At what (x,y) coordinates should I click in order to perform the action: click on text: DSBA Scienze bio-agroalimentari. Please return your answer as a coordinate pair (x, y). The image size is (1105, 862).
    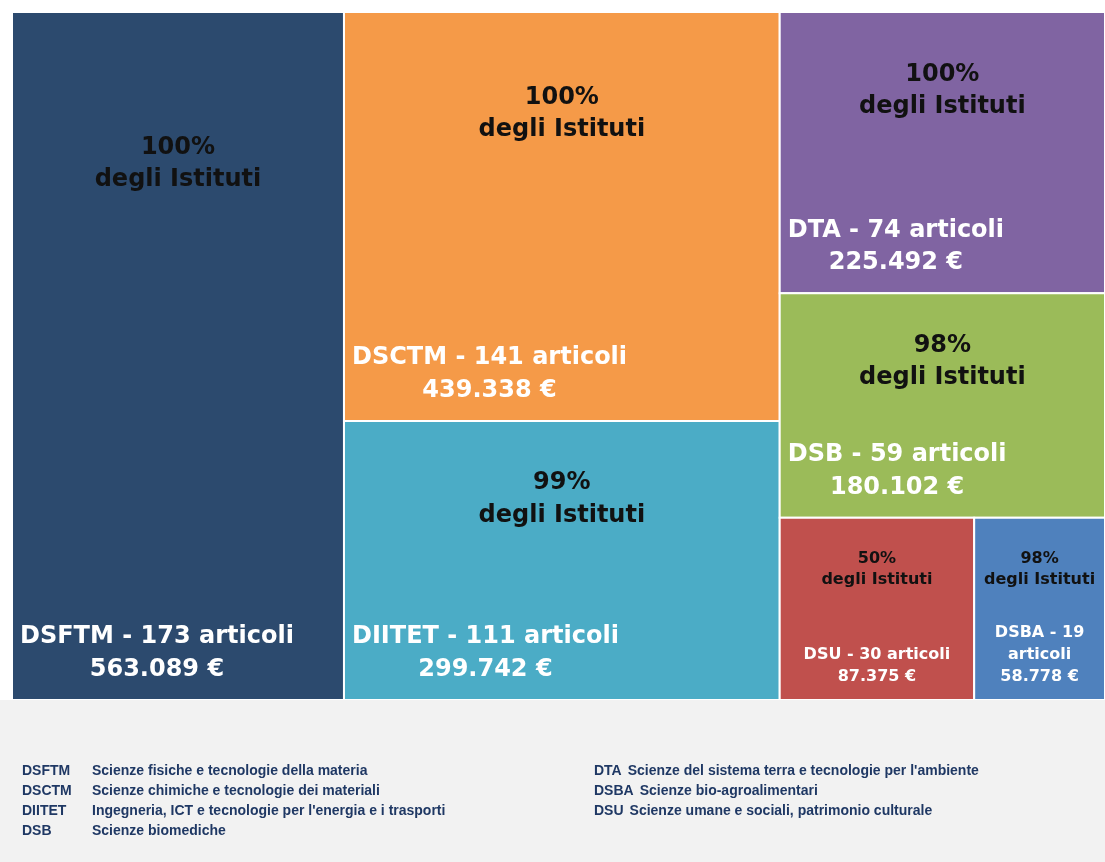
    Looking at the image, I should click on (706, 790).